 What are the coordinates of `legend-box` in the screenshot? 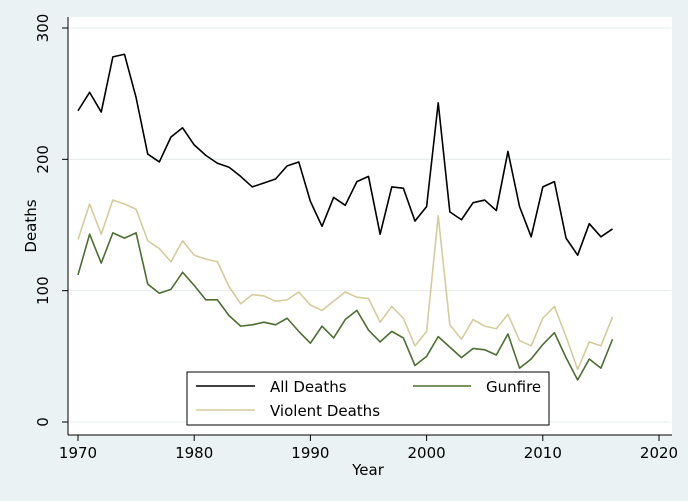 It's located at (368, 398).